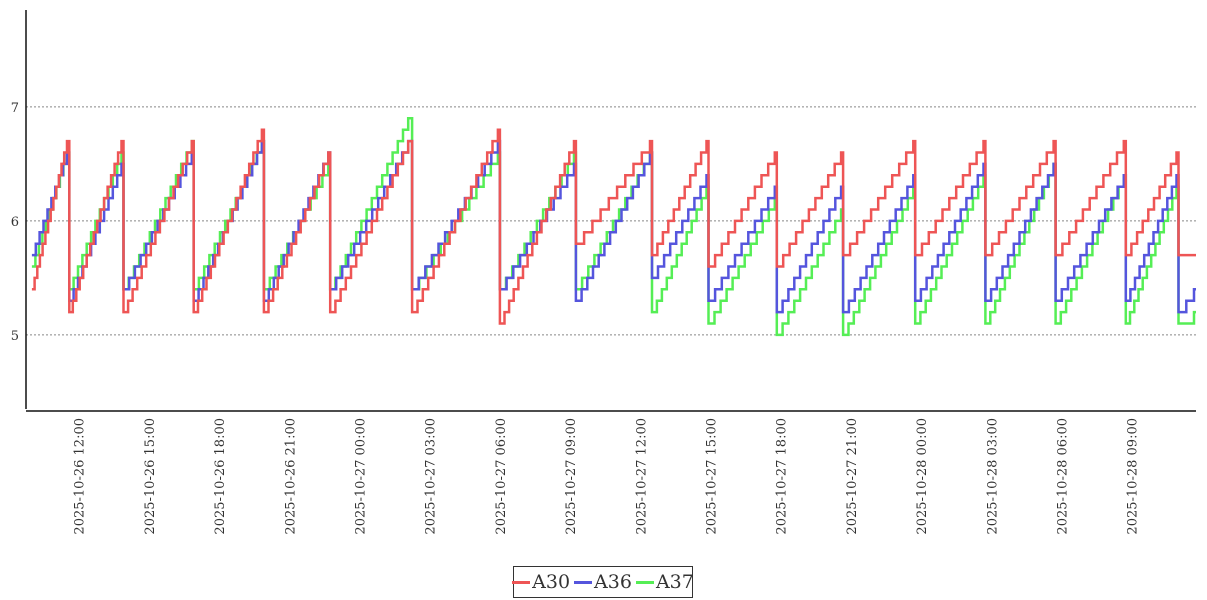 This screenshot has height=600, width=1207. Describe the element at coordinates (641, 476) in the screenshot. I see `x-tick-label: 2025-10-27 12:00` at that location.